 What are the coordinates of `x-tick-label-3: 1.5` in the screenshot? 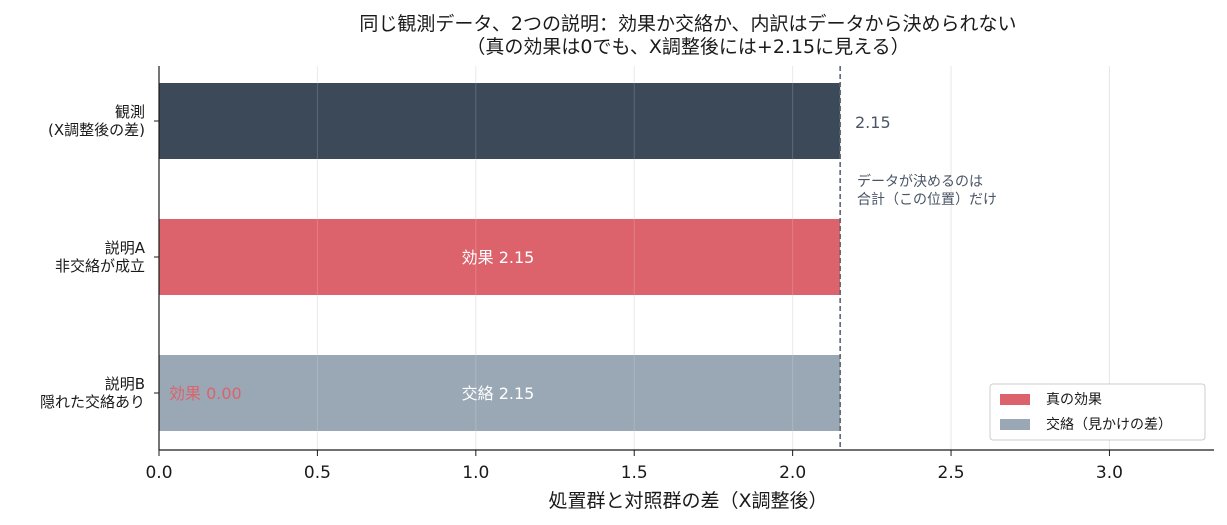 It's located at (634, 473).